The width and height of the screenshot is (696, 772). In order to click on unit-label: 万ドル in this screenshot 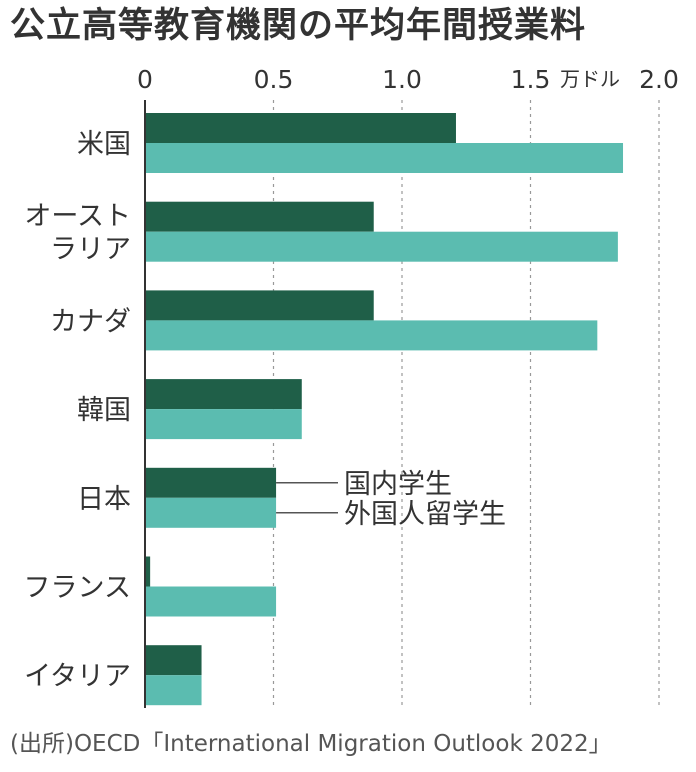, I will do `click(590, 79)`.